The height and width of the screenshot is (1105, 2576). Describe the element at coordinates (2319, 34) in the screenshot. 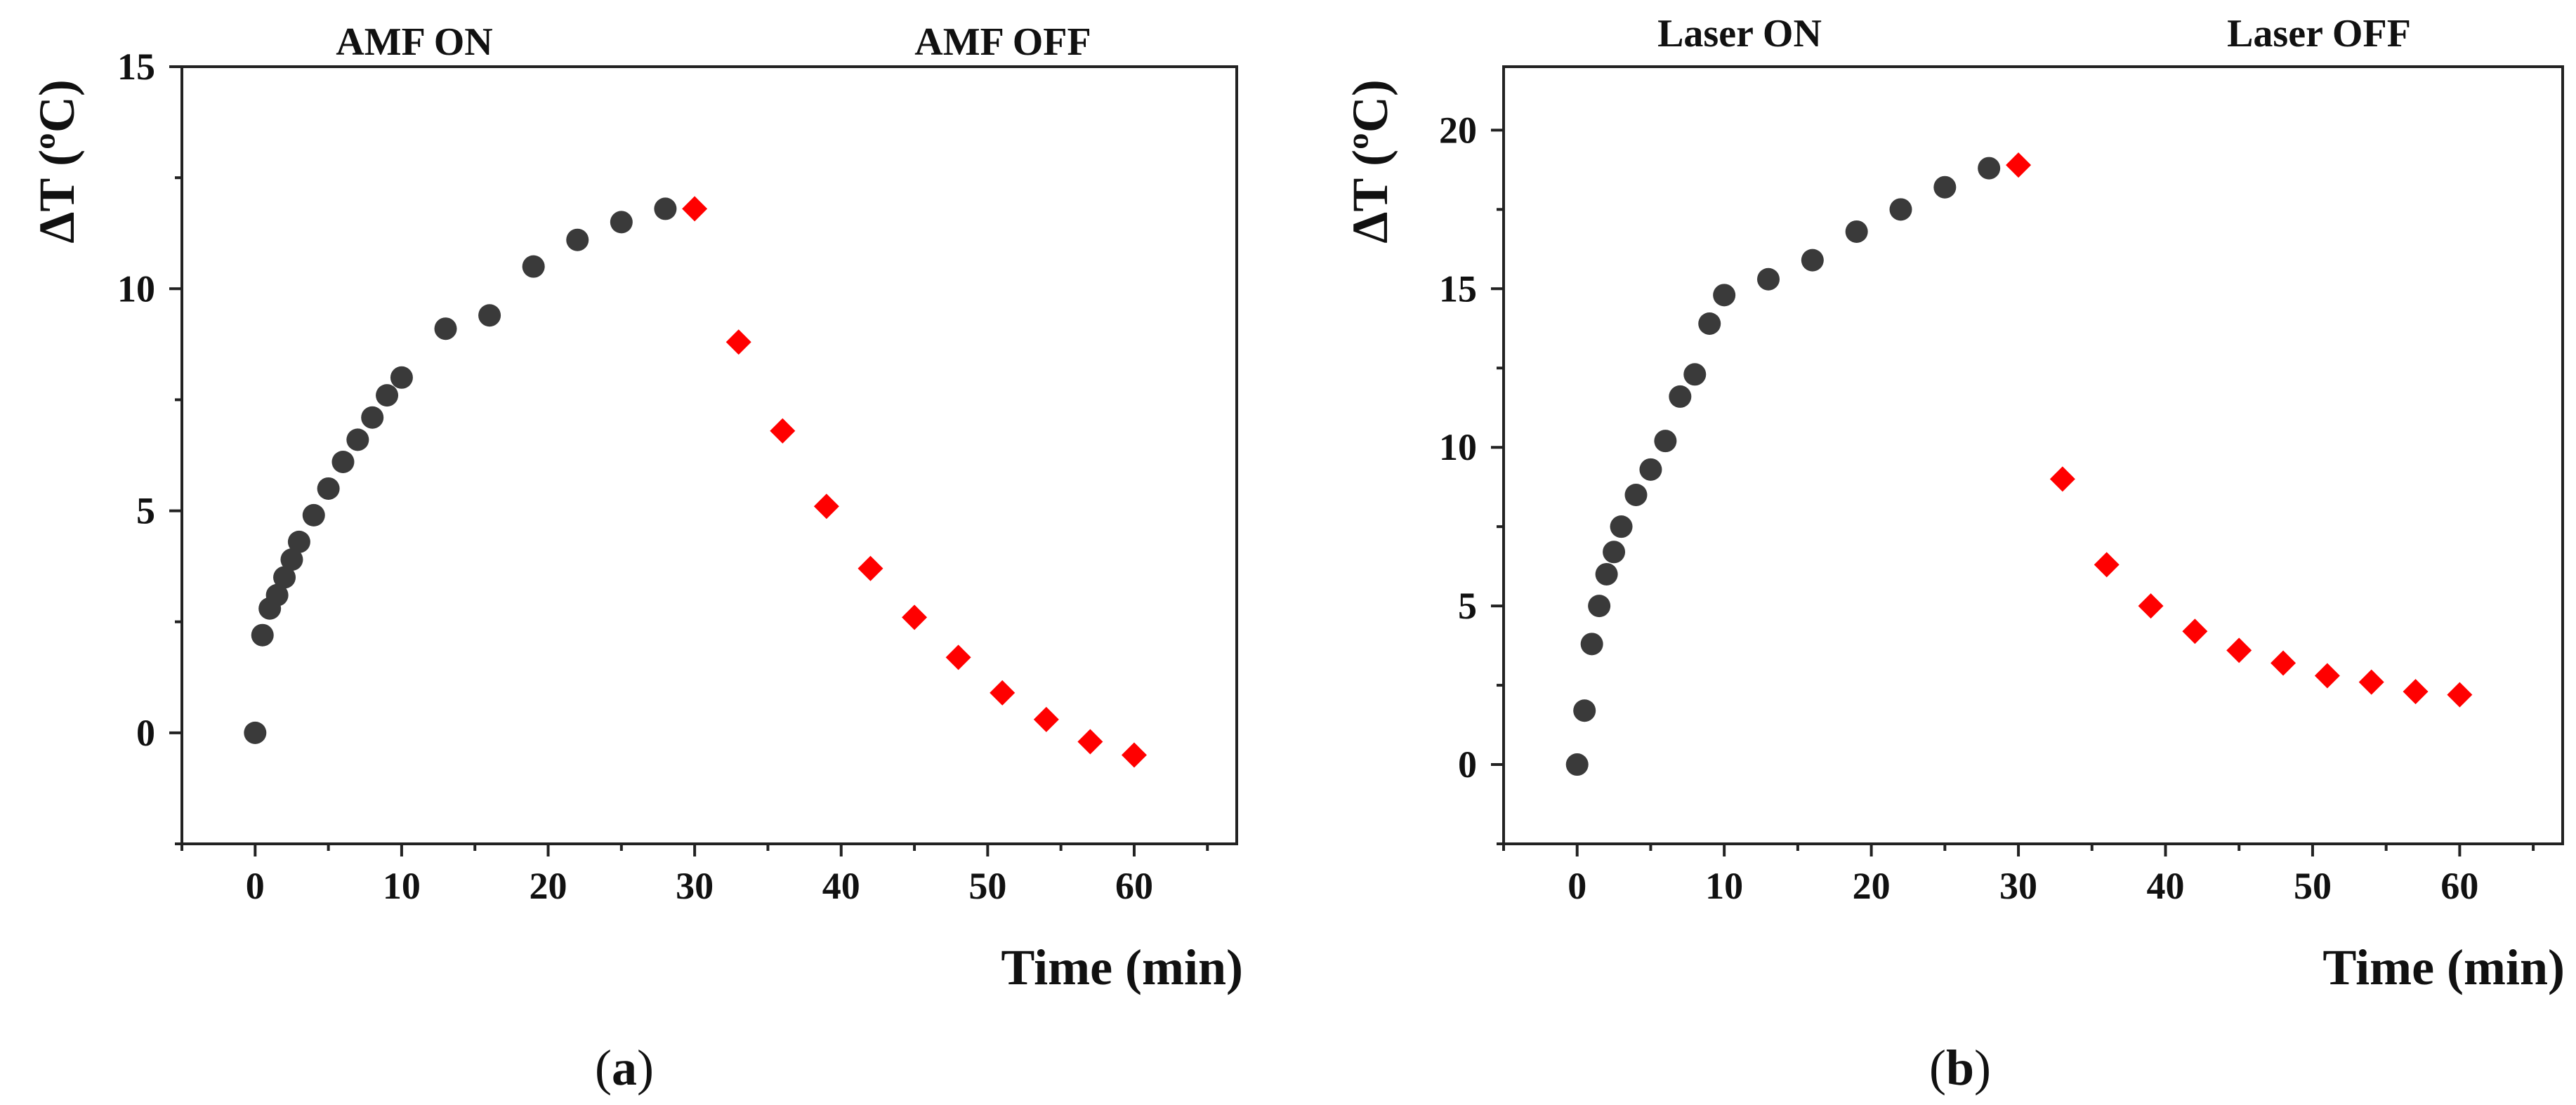

I see `annotation-laser-off: Laser OFF` at that location.